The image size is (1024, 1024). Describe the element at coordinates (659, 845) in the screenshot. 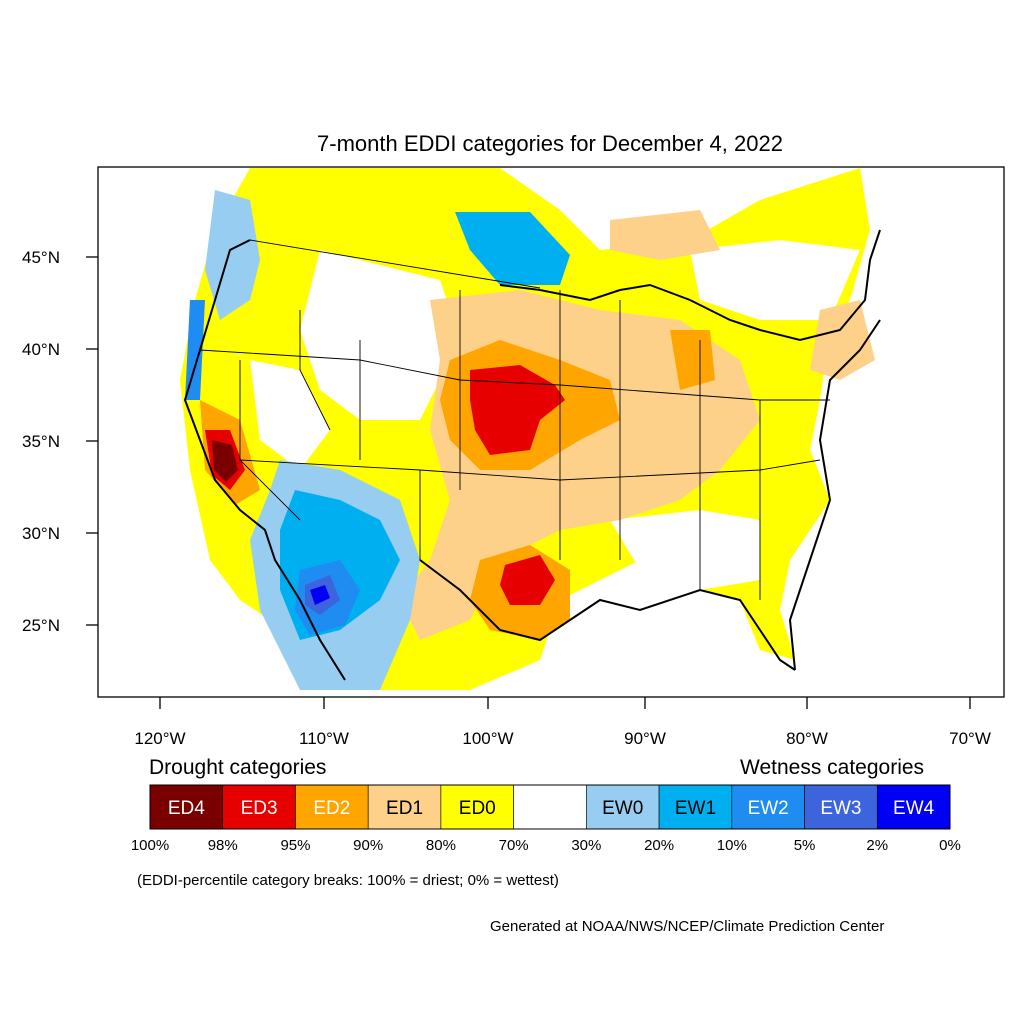

I see `legend-break-label: 20%` at that location.